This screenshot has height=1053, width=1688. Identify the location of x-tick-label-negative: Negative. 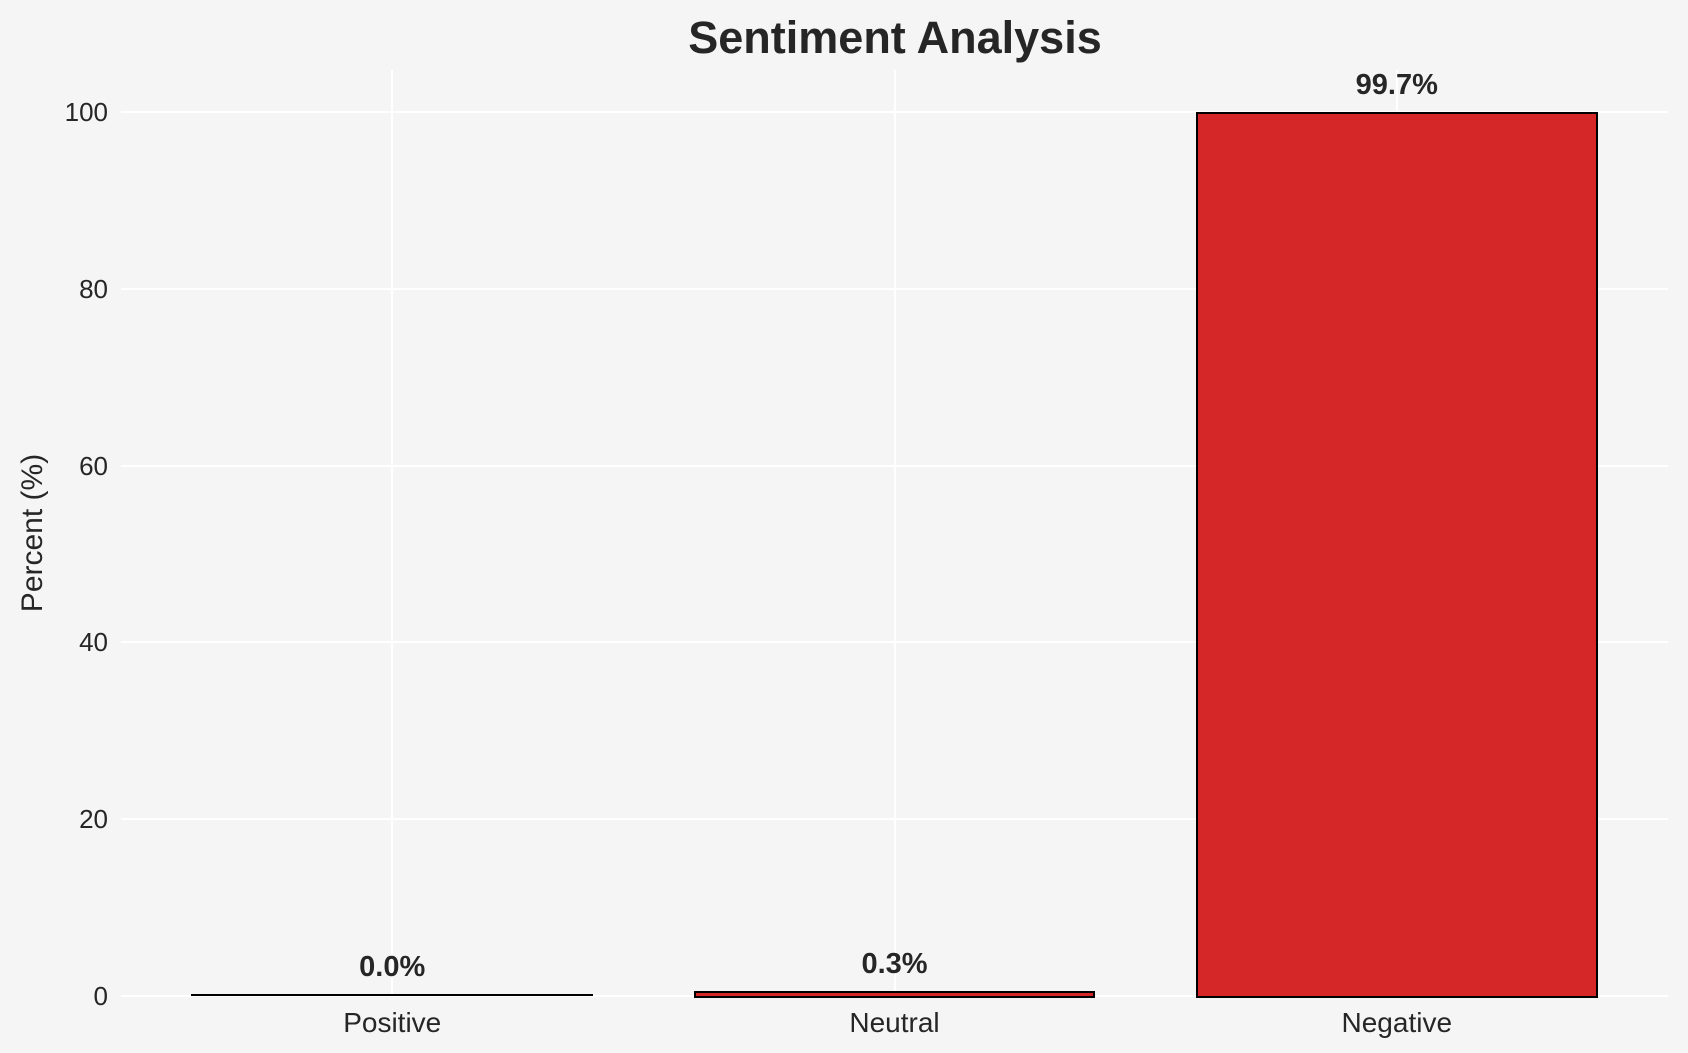
(1397, 1022).